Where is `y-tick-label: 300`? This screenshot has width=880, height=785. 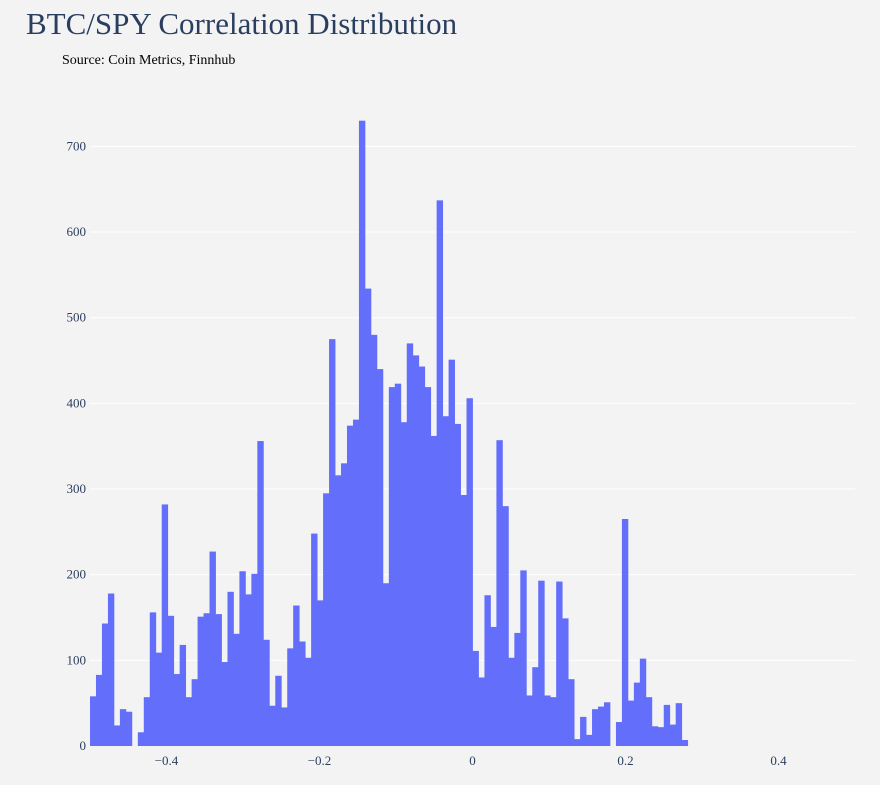
y-tick-label: 300 is located at coordinates (77, 488).